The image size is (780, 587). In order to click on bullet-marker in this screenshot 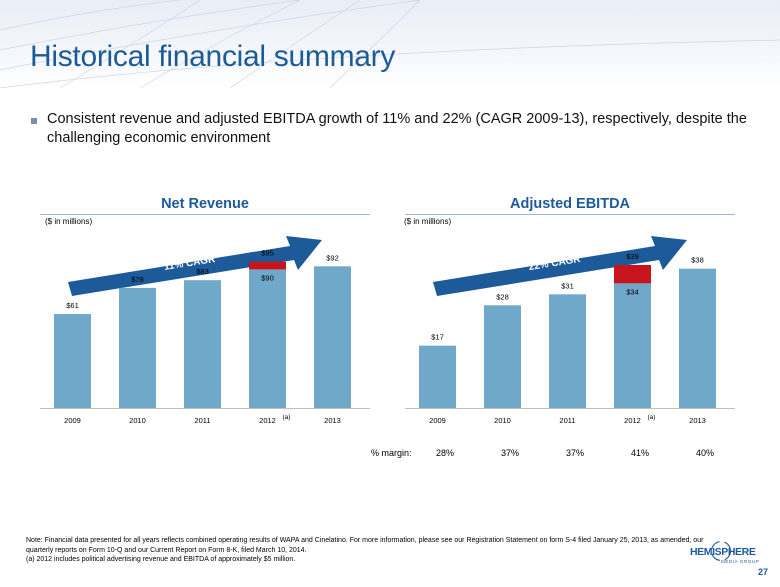, I will do `click(34, 121)`.